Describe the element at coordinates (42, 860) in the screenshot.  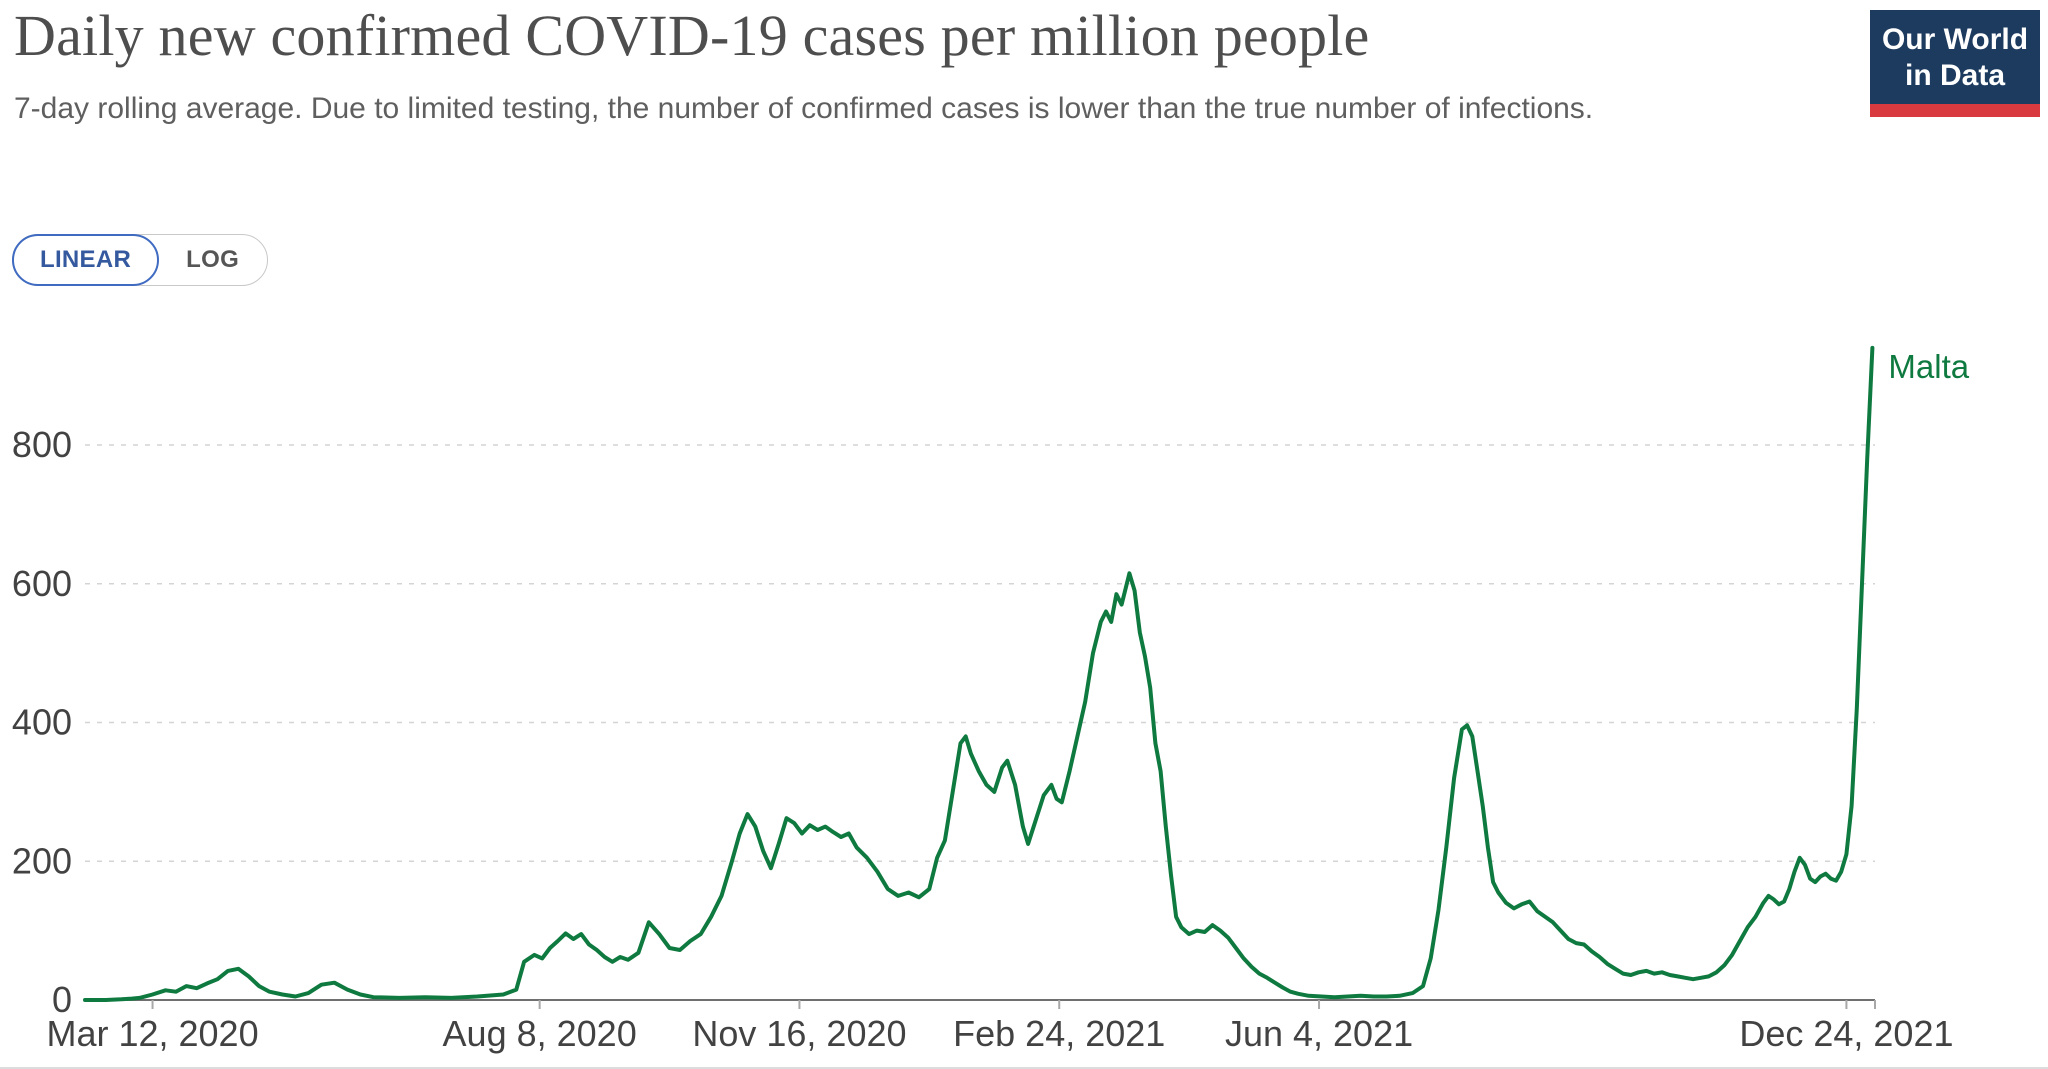
I see `y-tick-label: 200` at that location.